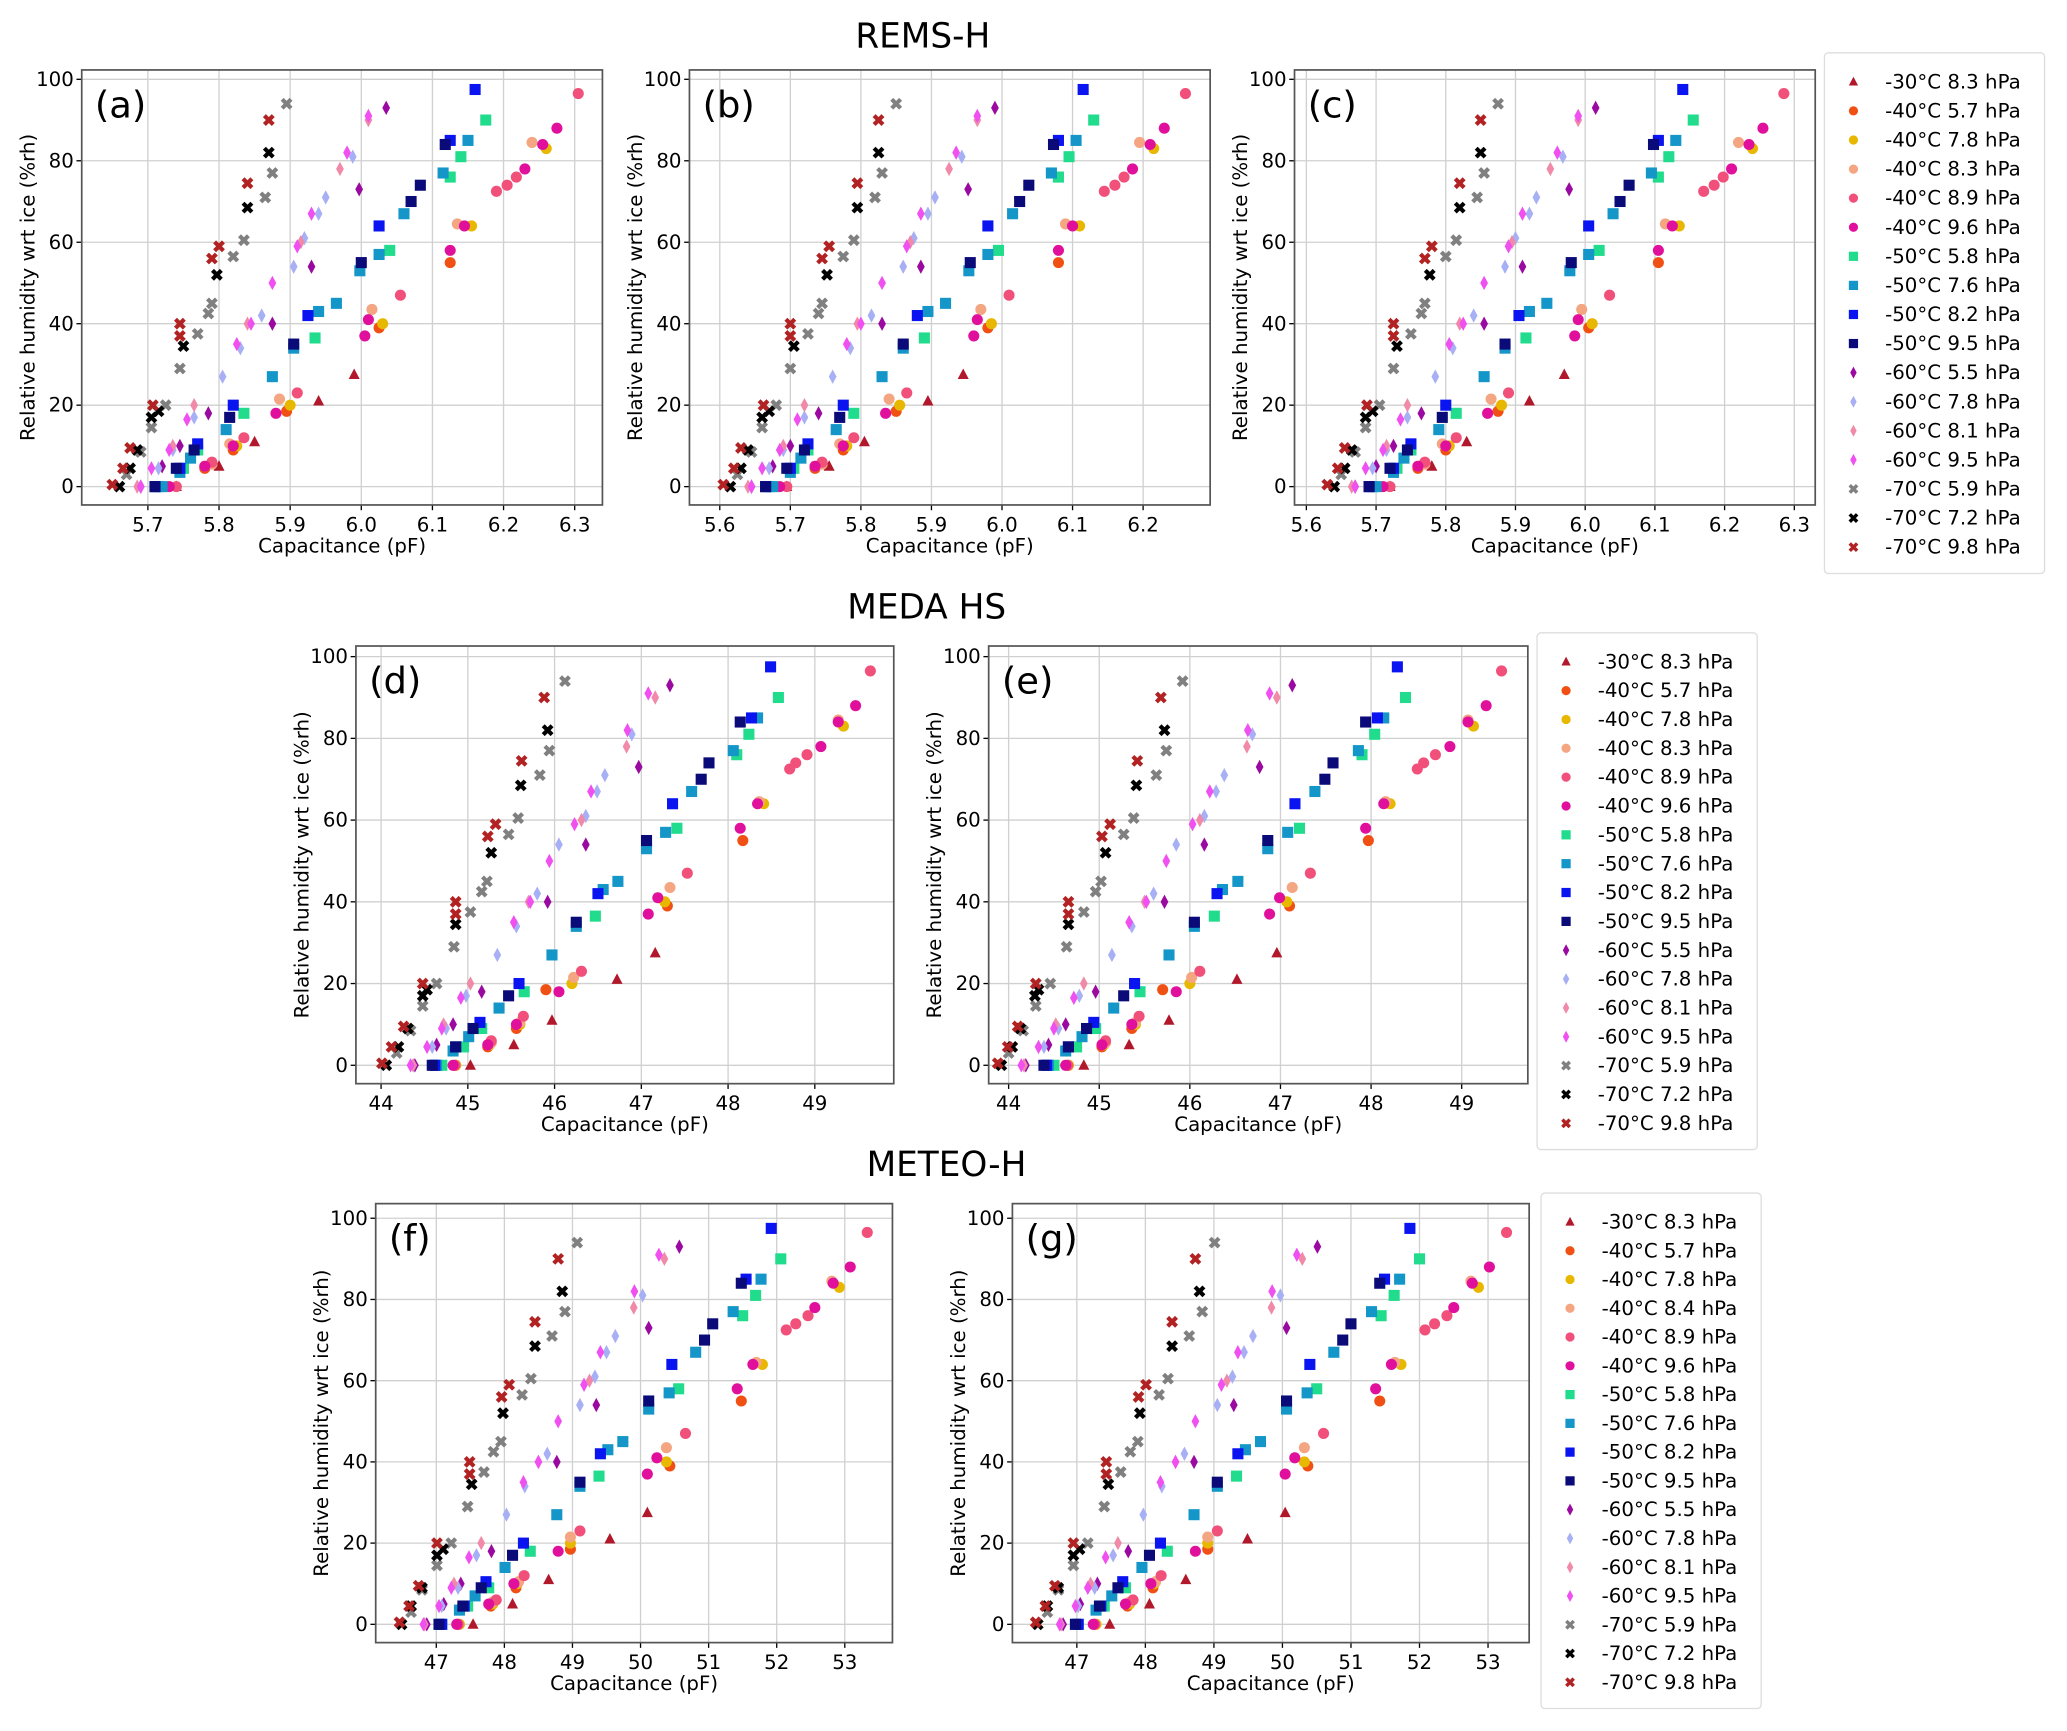 This screenshot has width=2067, height=1731. I want to click on y-axis-label: Relative humidity wrt ice (%rh), so click(27, 287).